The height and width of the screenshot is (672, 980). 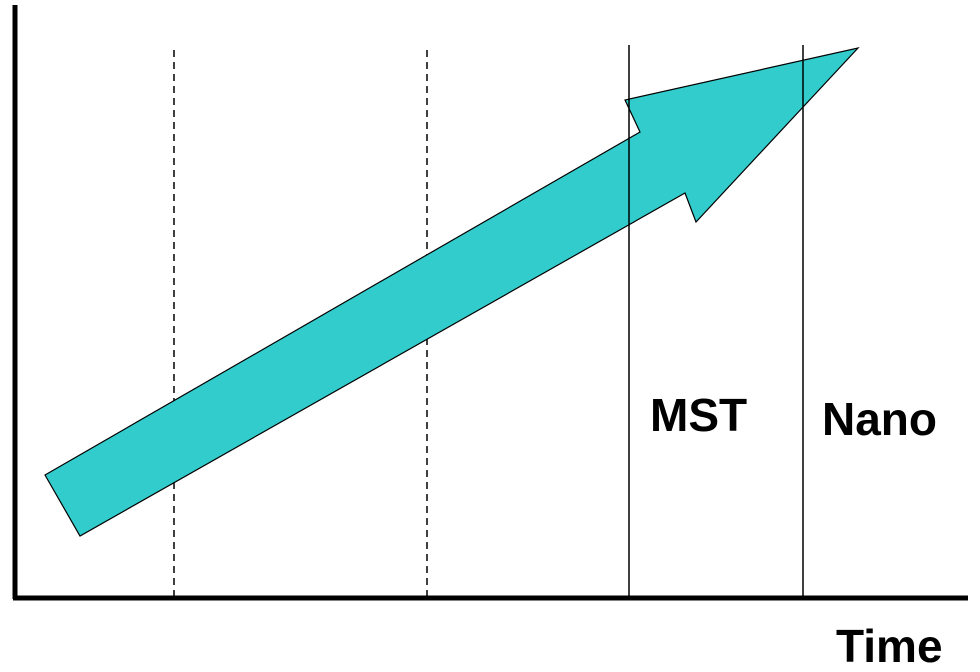 What do you see at coordinates (879, 419) in the screenshot?
I see `nano-region-label: Nano` at bounding box center [879, 419].